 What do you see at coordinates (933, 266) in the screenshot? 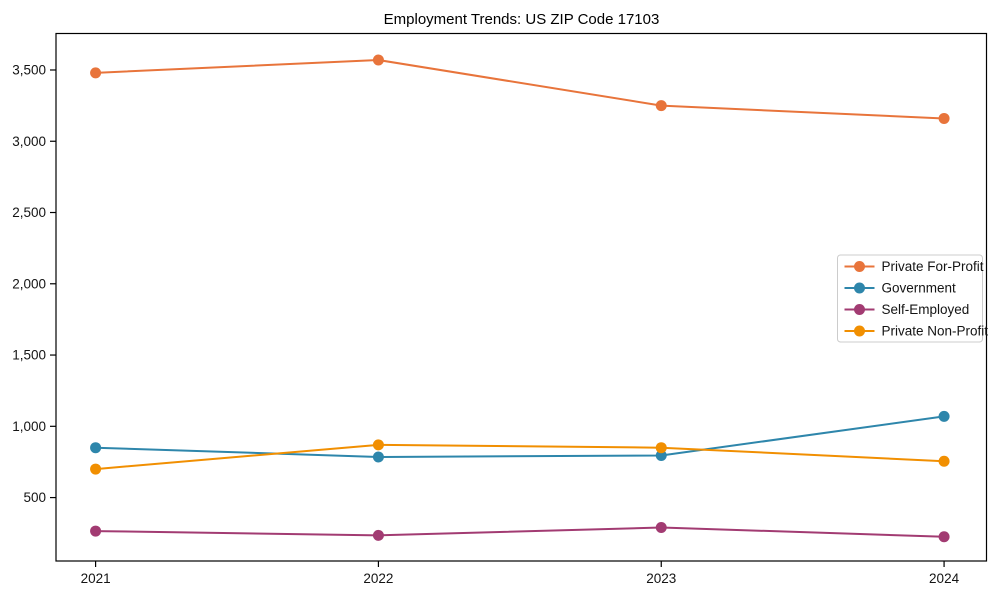
I see `legend-label-private-for-profit: Private For-Profit` at bounding box center [933, 266].